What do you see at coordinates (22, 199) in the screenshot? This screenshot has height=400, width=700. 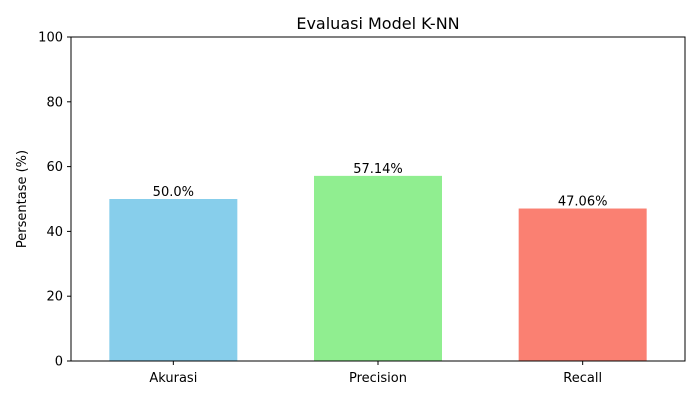 I see `y-axis-label: Persentase (%)` at bounding box center [22, 199].